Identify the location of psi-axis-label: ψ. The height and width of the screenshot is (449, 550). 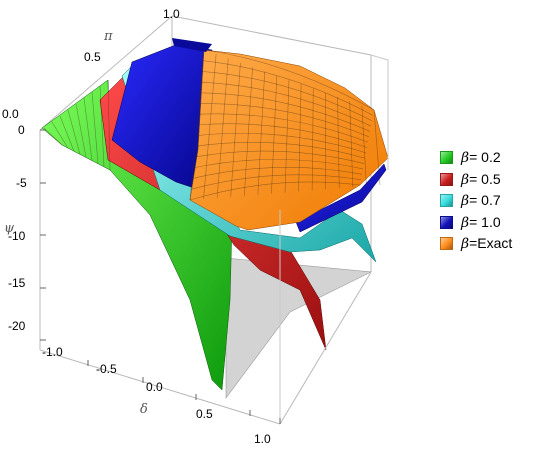
(9, 228).